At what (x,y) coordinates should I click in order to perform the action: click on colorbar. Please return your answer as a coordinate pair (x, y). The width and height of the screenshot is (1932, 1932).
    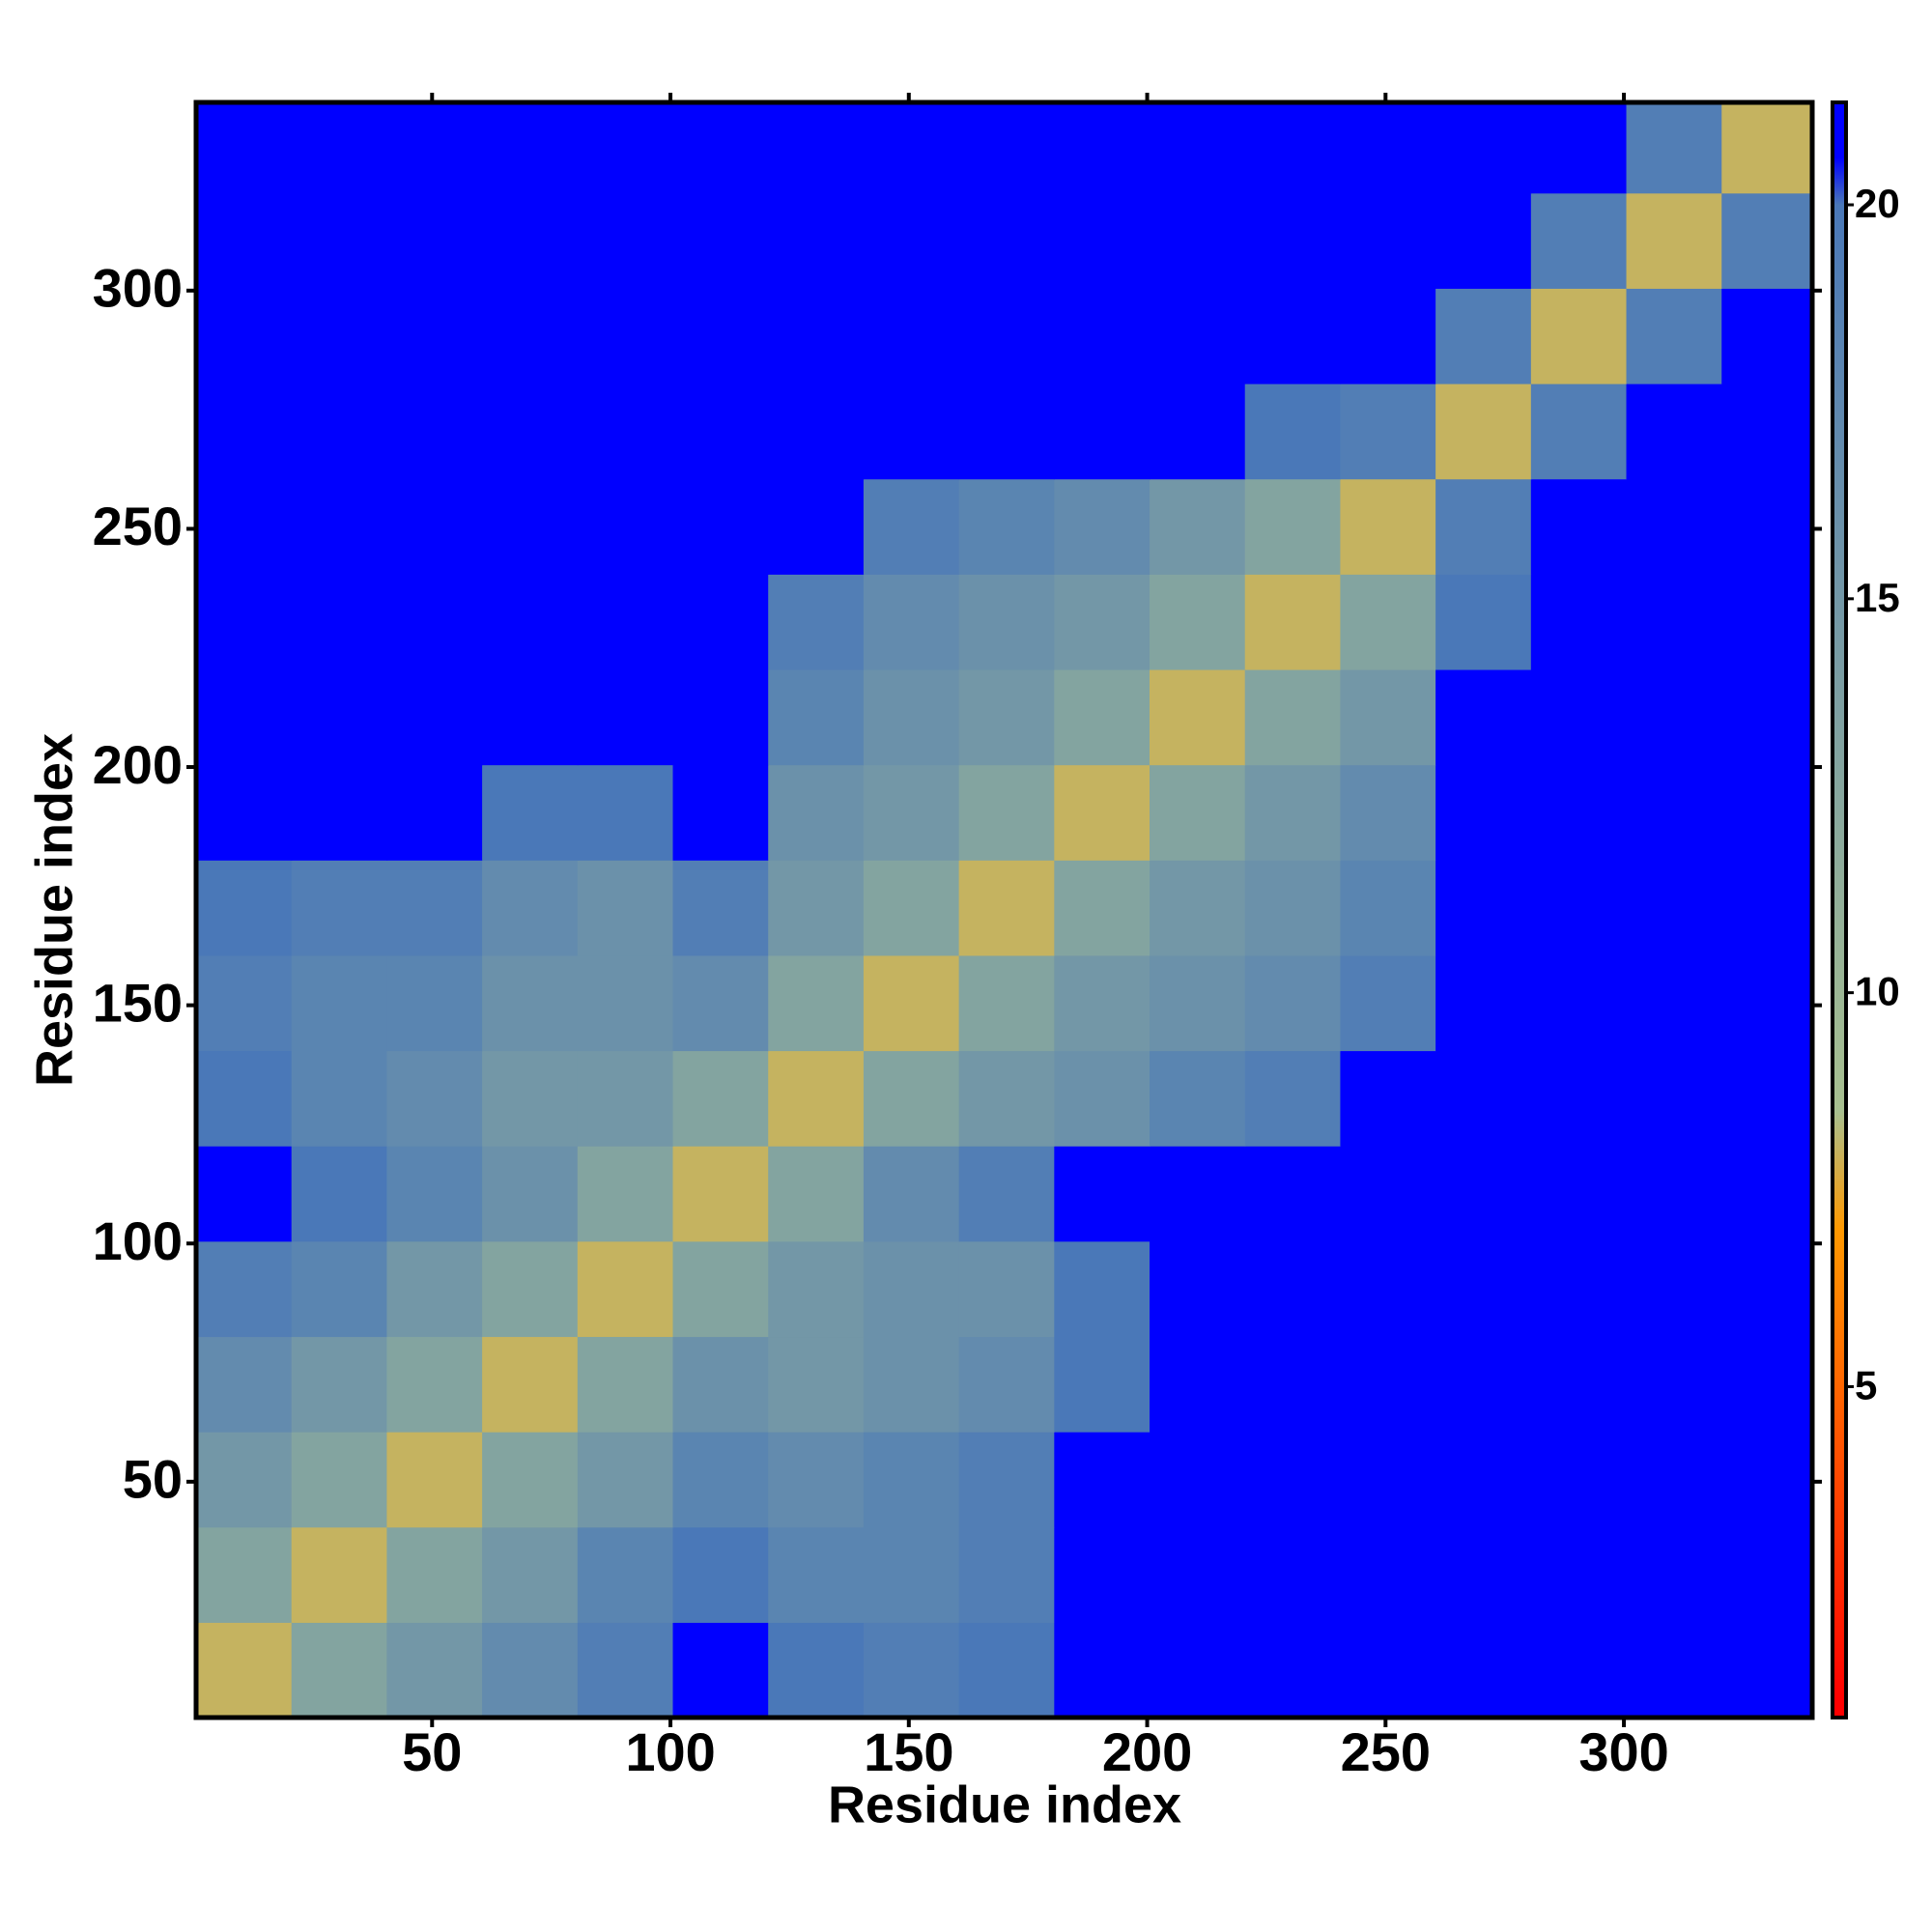
    Looking at the image, I should click on (1839, 909).